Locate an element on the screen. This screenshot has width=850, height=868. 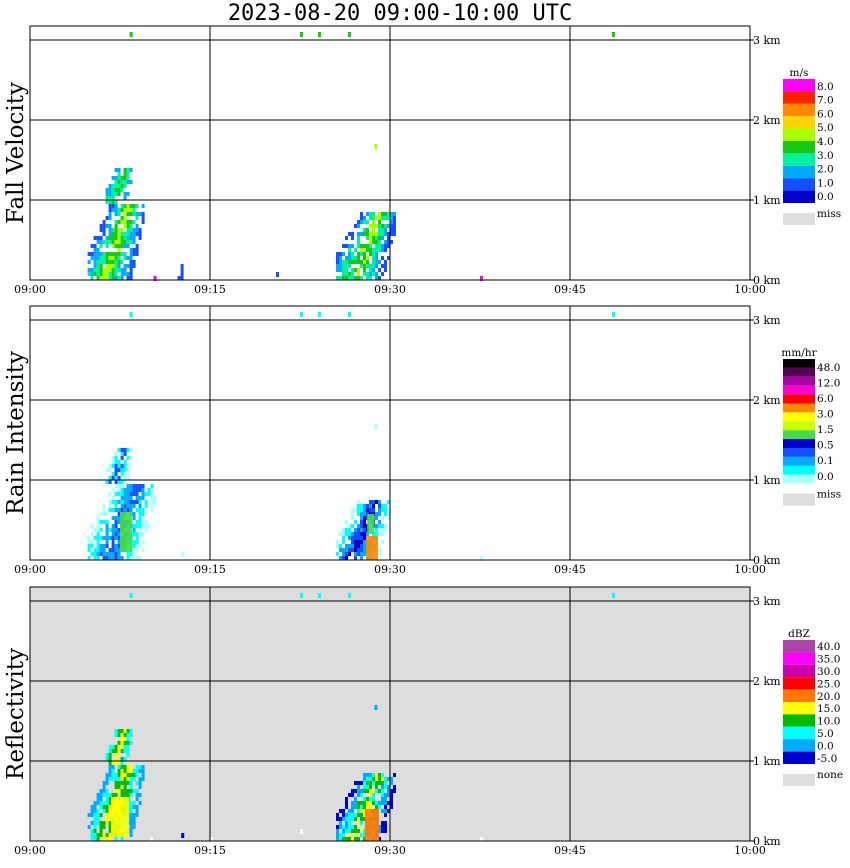
echo-speck is located at coordinates (301, 314).